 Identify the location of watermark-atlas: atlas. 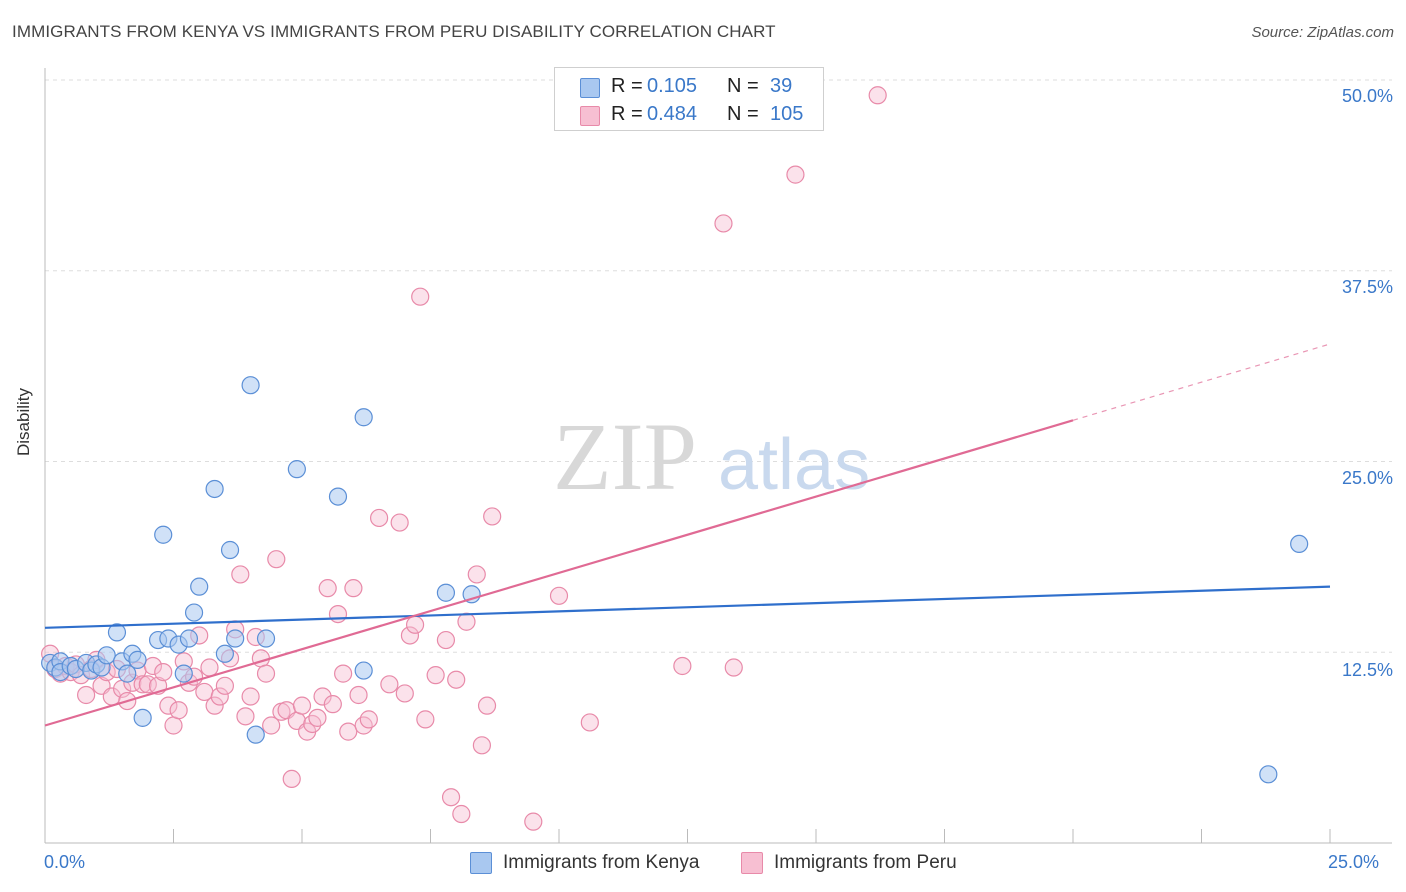
(794, 465).